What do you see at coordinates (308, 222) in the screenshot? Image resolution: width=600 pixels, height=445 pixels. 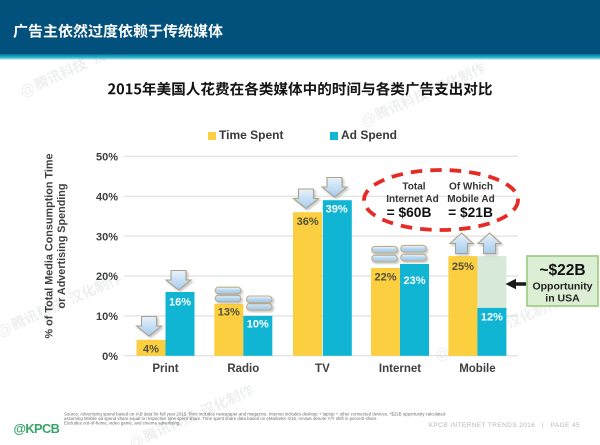 I see `svg-text: 36%` at bounding box center [308, 222].